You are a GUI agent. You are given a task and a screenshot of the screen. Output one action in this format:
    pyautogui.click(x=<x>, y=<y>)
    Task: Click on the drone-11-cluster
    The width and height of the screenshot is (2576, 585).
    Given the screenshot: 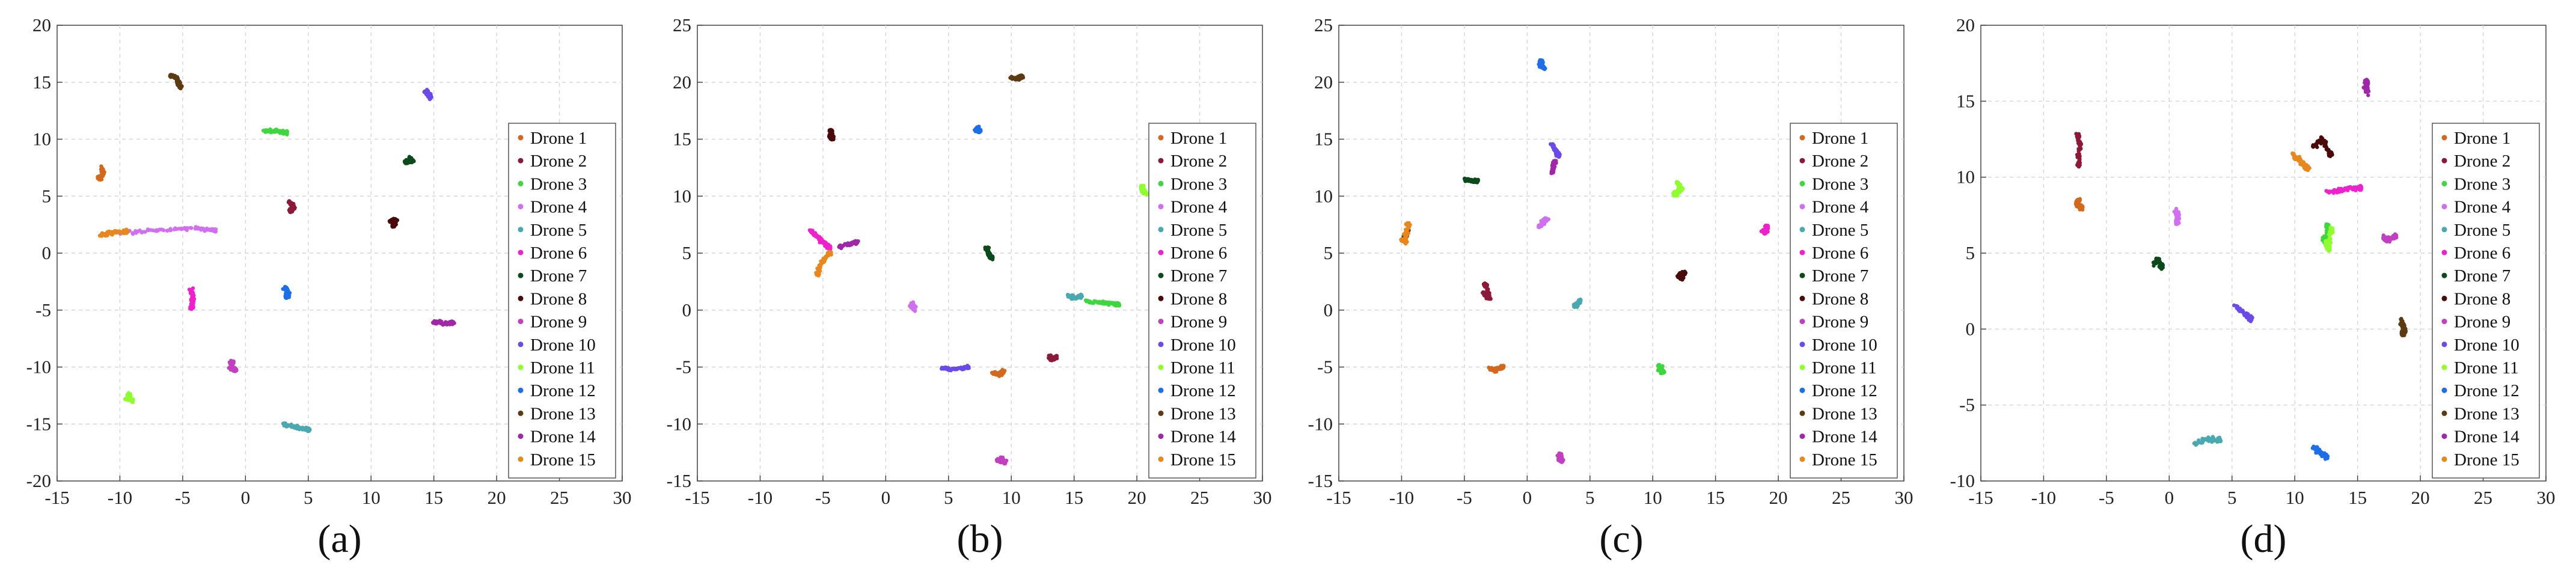 What is the action you would take?
    pyautogui.click(x=129, y=398)
    